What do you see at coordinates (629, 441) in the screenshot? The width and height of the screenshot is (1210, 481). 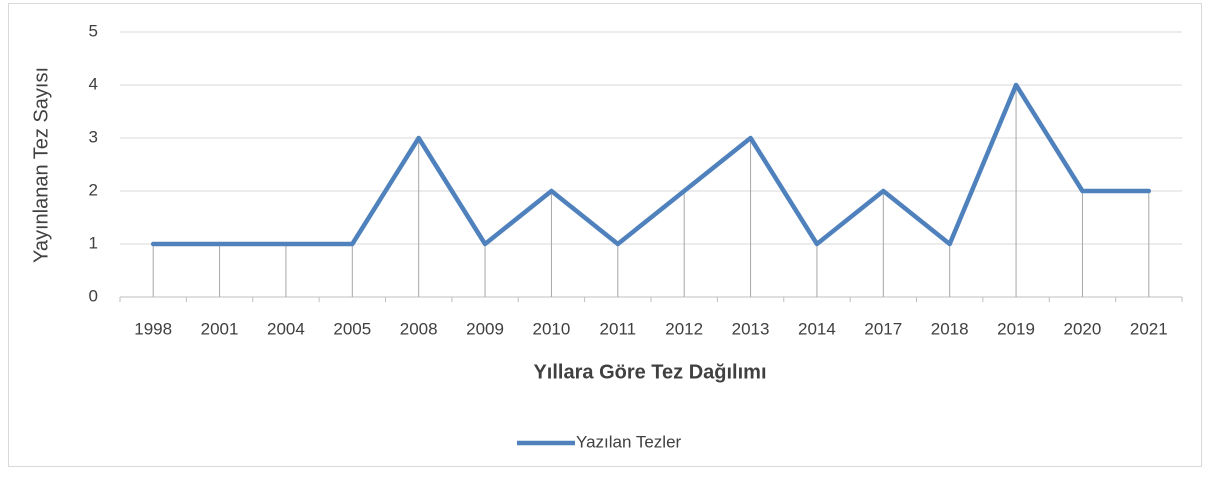 I see `legend-label: Yazılan Tezler` at bounding box center [629, 441].